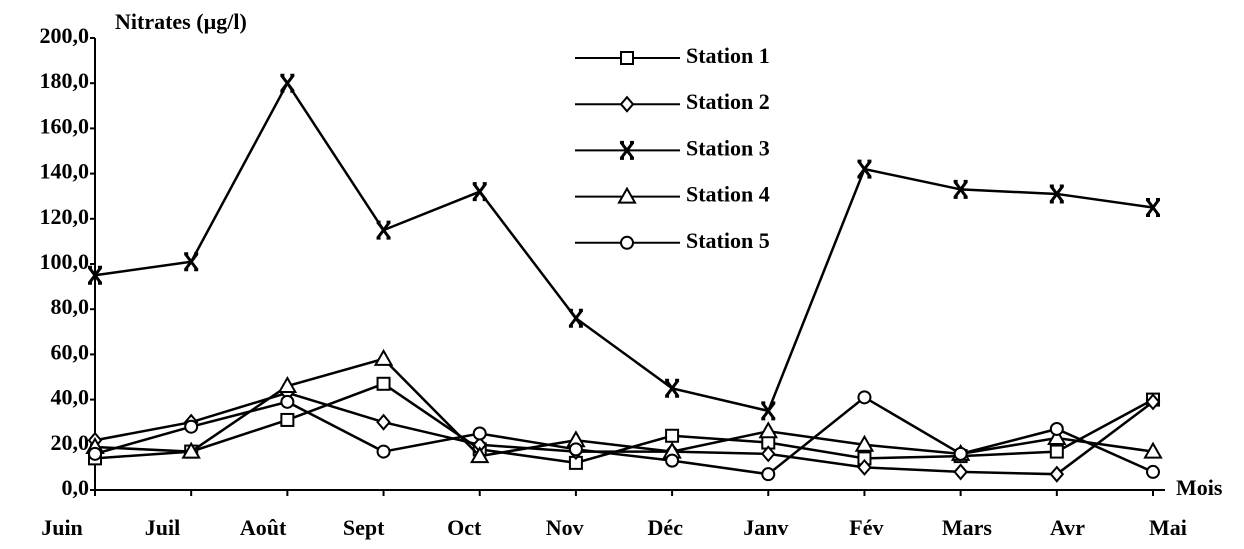 The height and width of the screenshot is (549, 1244). What do you see at coordinates (162, 527) in the screenshot?
I see `x-tick-label: Juil` at bounding box center [162, 527].